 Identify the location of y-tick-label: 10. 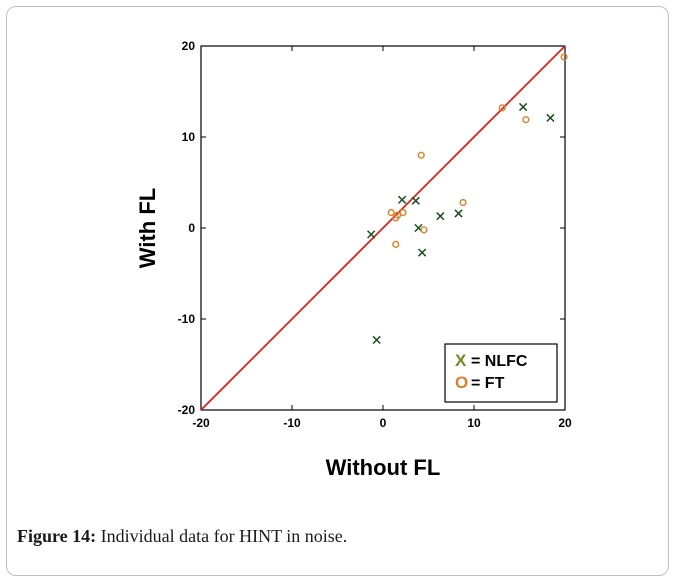
(189, 137).